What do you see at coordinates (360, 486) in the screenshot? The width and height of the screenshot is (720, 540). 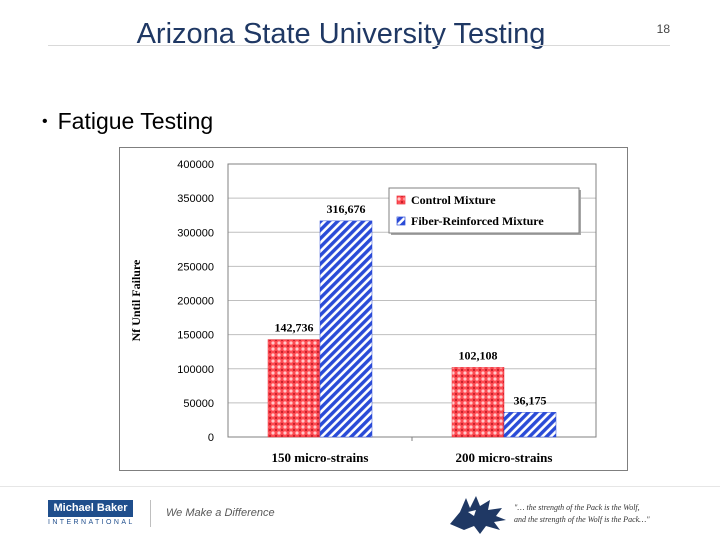 I see `footer-divider` at bounding box center [360, 486].